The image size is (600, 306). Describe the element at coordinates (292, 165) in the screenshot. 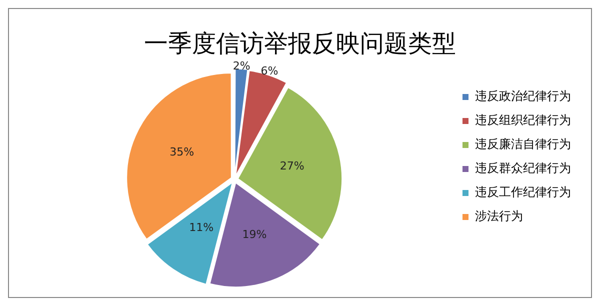

I see `data-label: 27%` at that location.